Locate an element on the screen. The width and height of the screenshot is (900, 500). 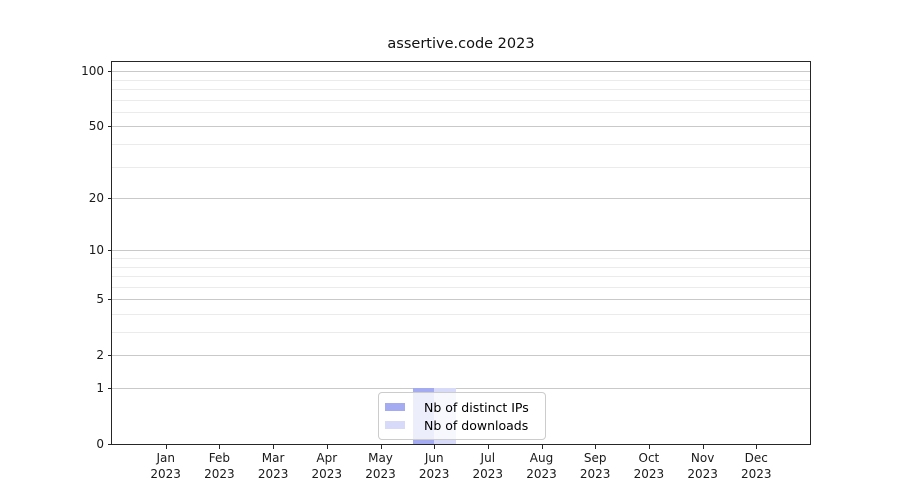
x-tick-label-aug: Aug 2023 is located at coordinates (541, 466).